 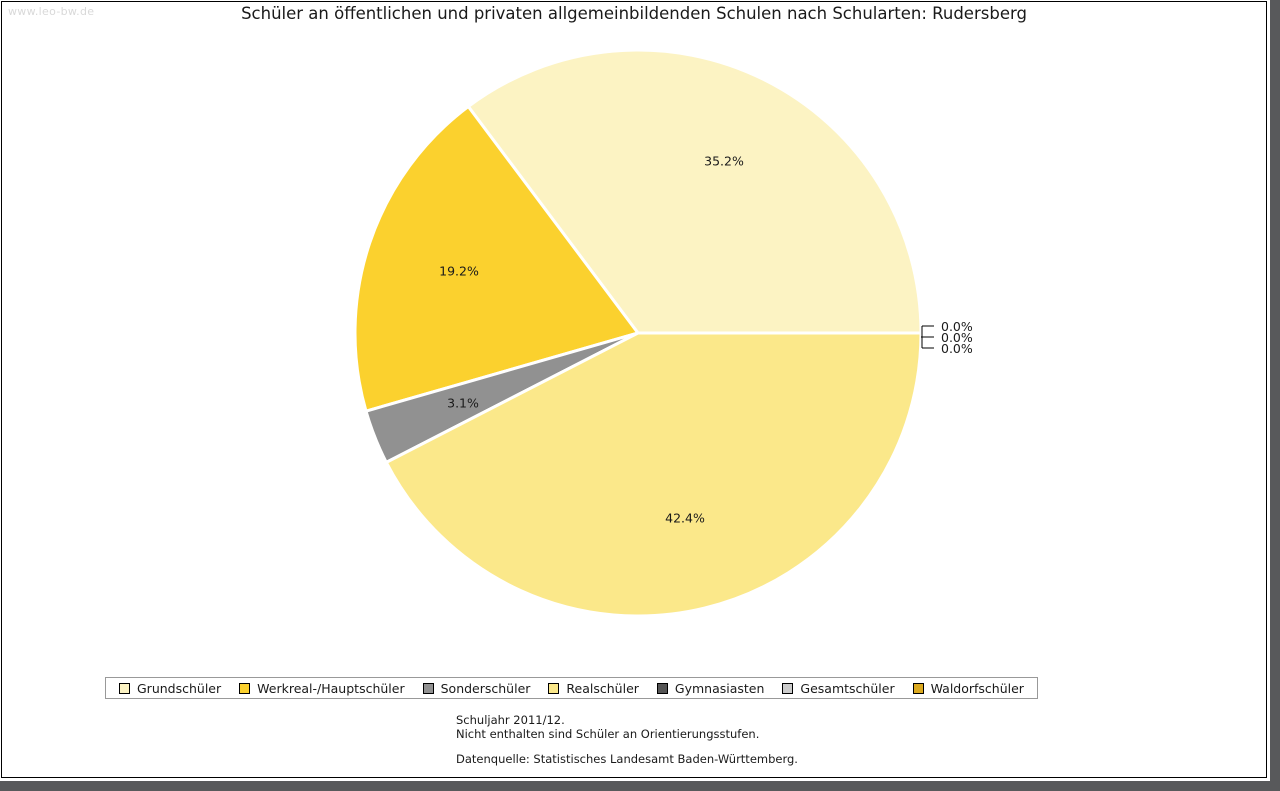 I want to click on zero-leader-bracket, so click(x=927, y=337).